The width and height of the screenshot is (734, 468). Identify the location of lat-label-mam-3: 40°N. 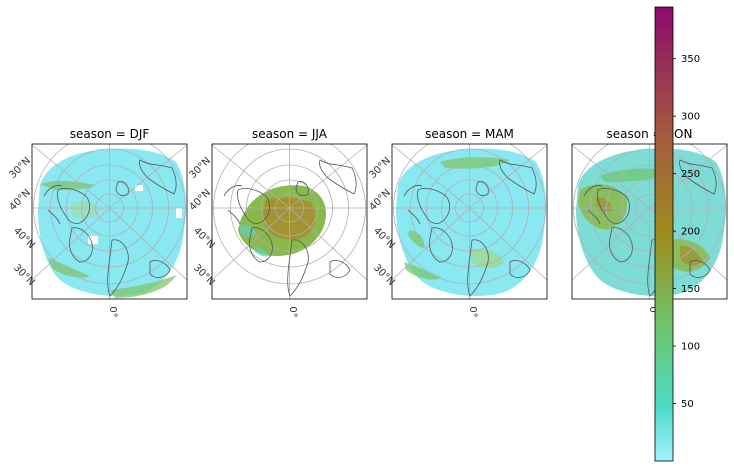
(384, 238).